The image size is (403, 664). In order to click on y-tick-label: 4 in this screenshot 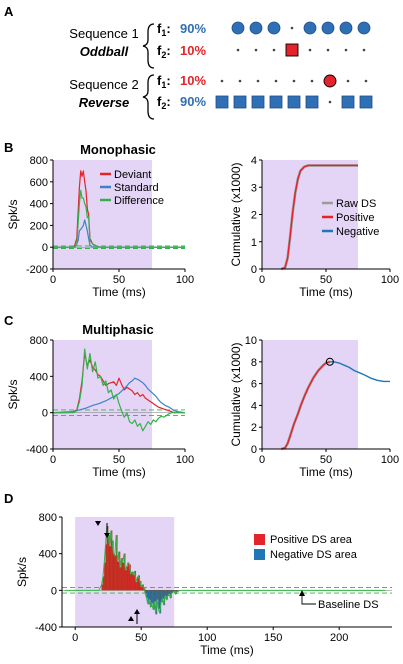, I will do `click(254, 406)`.